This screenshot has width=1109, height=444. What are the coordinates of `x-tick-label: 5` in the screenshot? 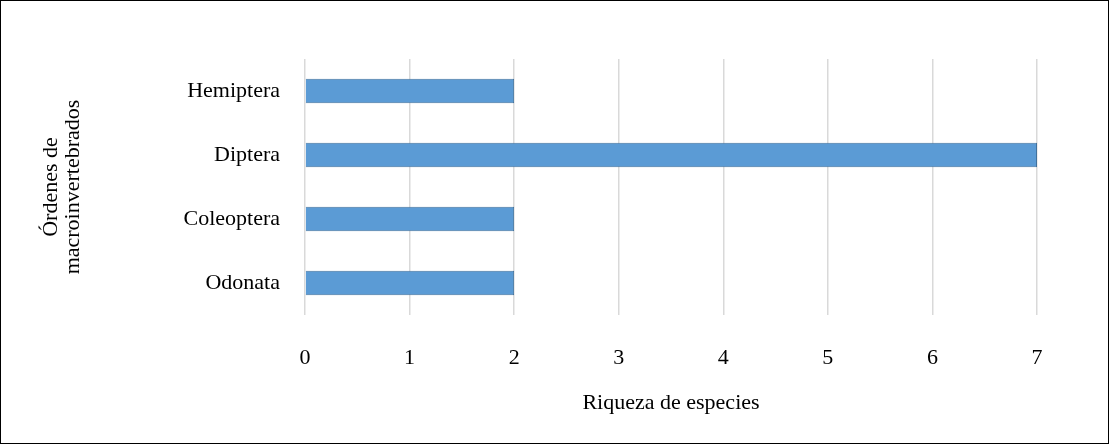 It's located at (828, 356).